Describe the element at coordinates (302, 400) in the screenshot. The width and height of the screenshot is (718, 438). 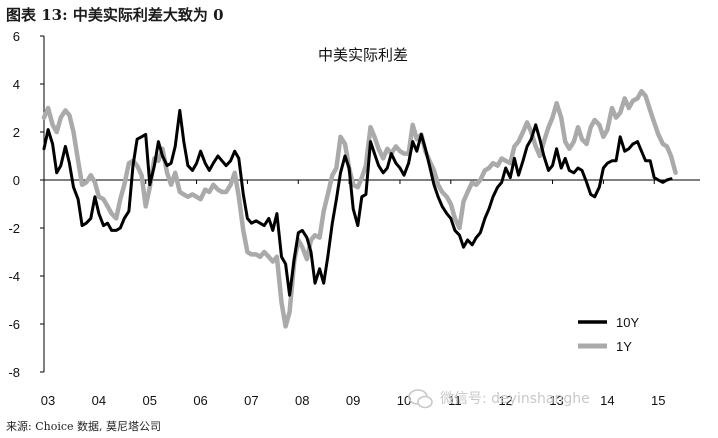
I see `x-tick-label: 08` at that location.